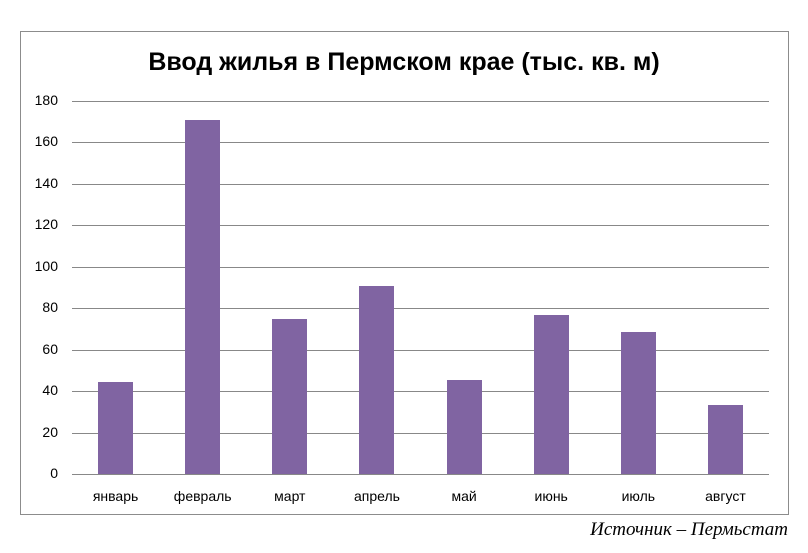 This screenshot has width=808, height=553. What do you see at coordinates (638, 496) in the screenshot?
I see `x-tick-label: июль` at bounding box center [638, 496].